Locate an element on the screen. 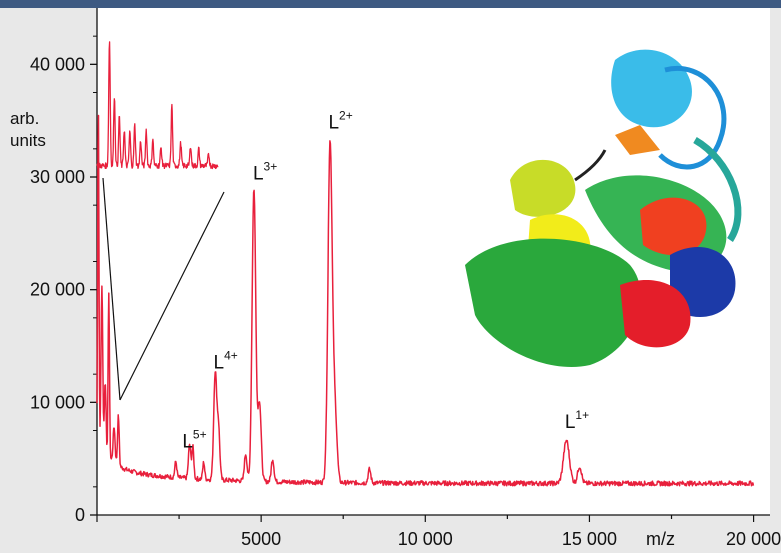 This screenshot has width=781, height=553. peak-label: L1+ is located at coordinates (577, 420).